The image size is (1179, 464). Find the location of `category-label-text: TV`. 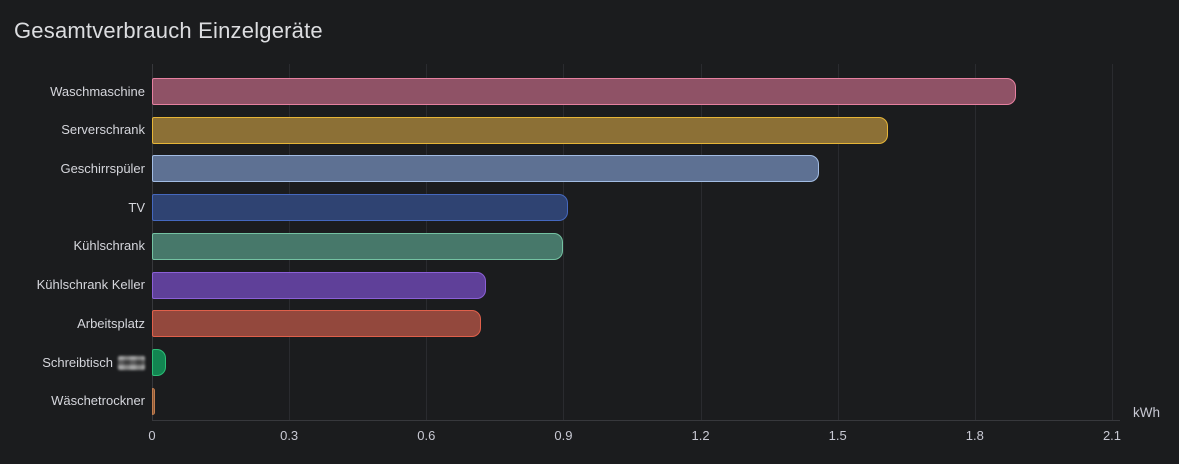

category-label-text: TV is located at coordinates (136, 207).